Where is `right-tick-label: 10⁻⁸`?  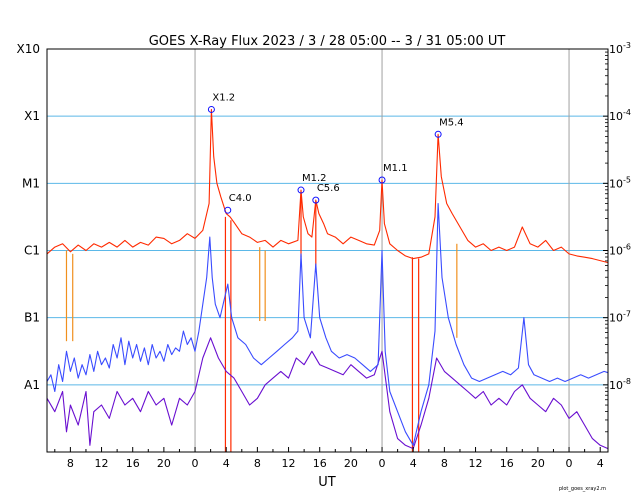 right-tick-label: 10⁻⁸ is located at coordinates (620, 384).